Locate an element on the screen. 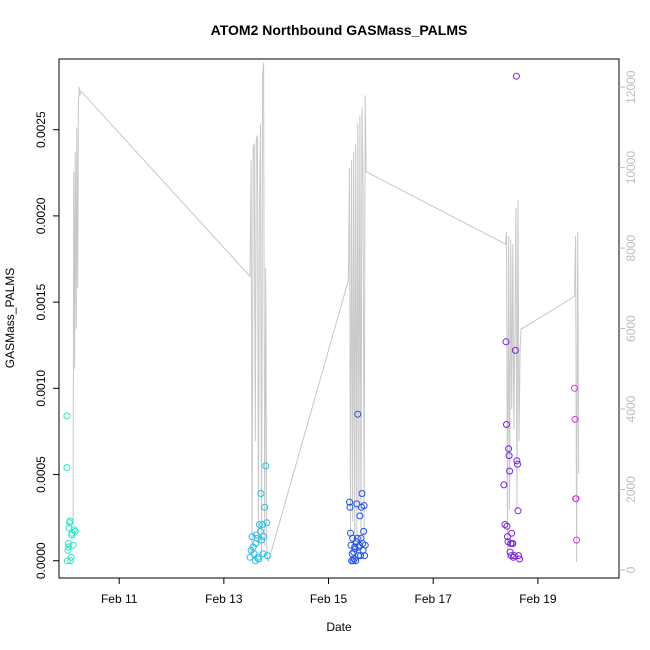  x-tick-label: Feb 13 is located at coordinates (224, 599).